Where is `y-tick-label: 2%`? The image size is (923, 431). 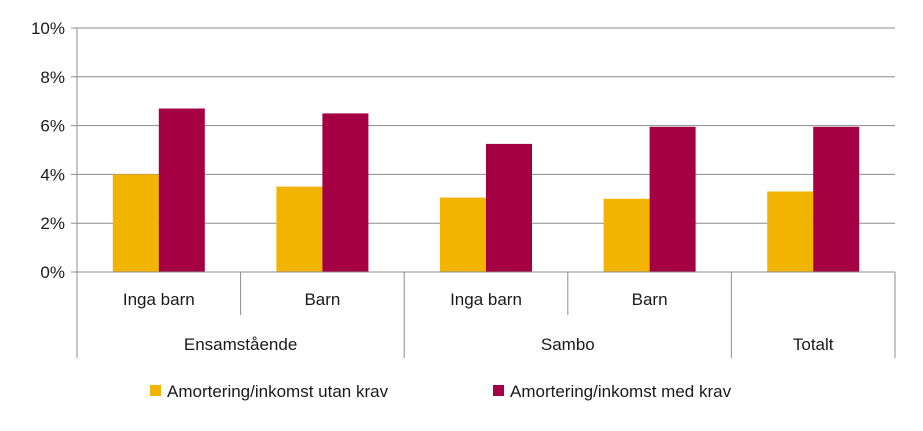 y-tick-label: 2% is located at coordinates (52, 223).